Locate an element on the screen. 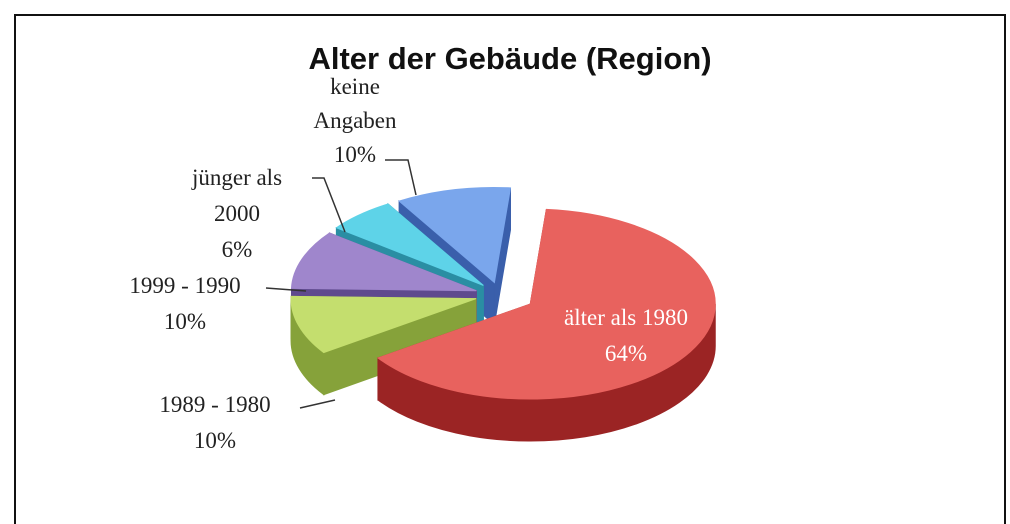 The height and width of the screenshot is (524, 1010). slice-label: keine Angaben 10% is located at coordinates (355, 121).